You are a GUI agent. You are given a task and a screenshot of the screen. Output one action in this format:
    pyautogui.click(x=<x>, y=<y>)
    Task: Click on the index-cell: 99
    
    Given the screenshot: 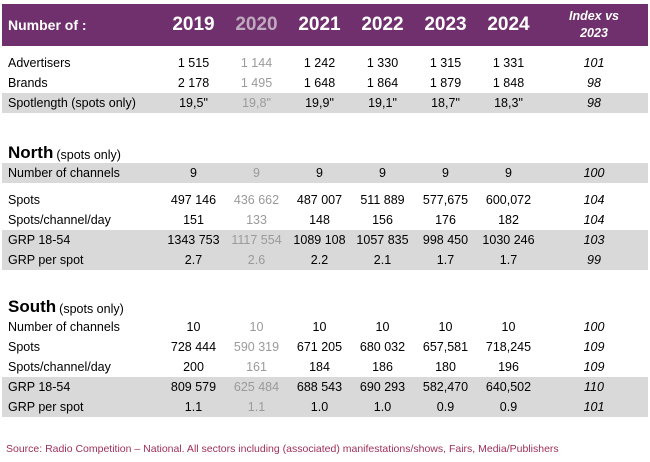 What is the action you would take?
    pyautogui.click(x=594, y=260)
    